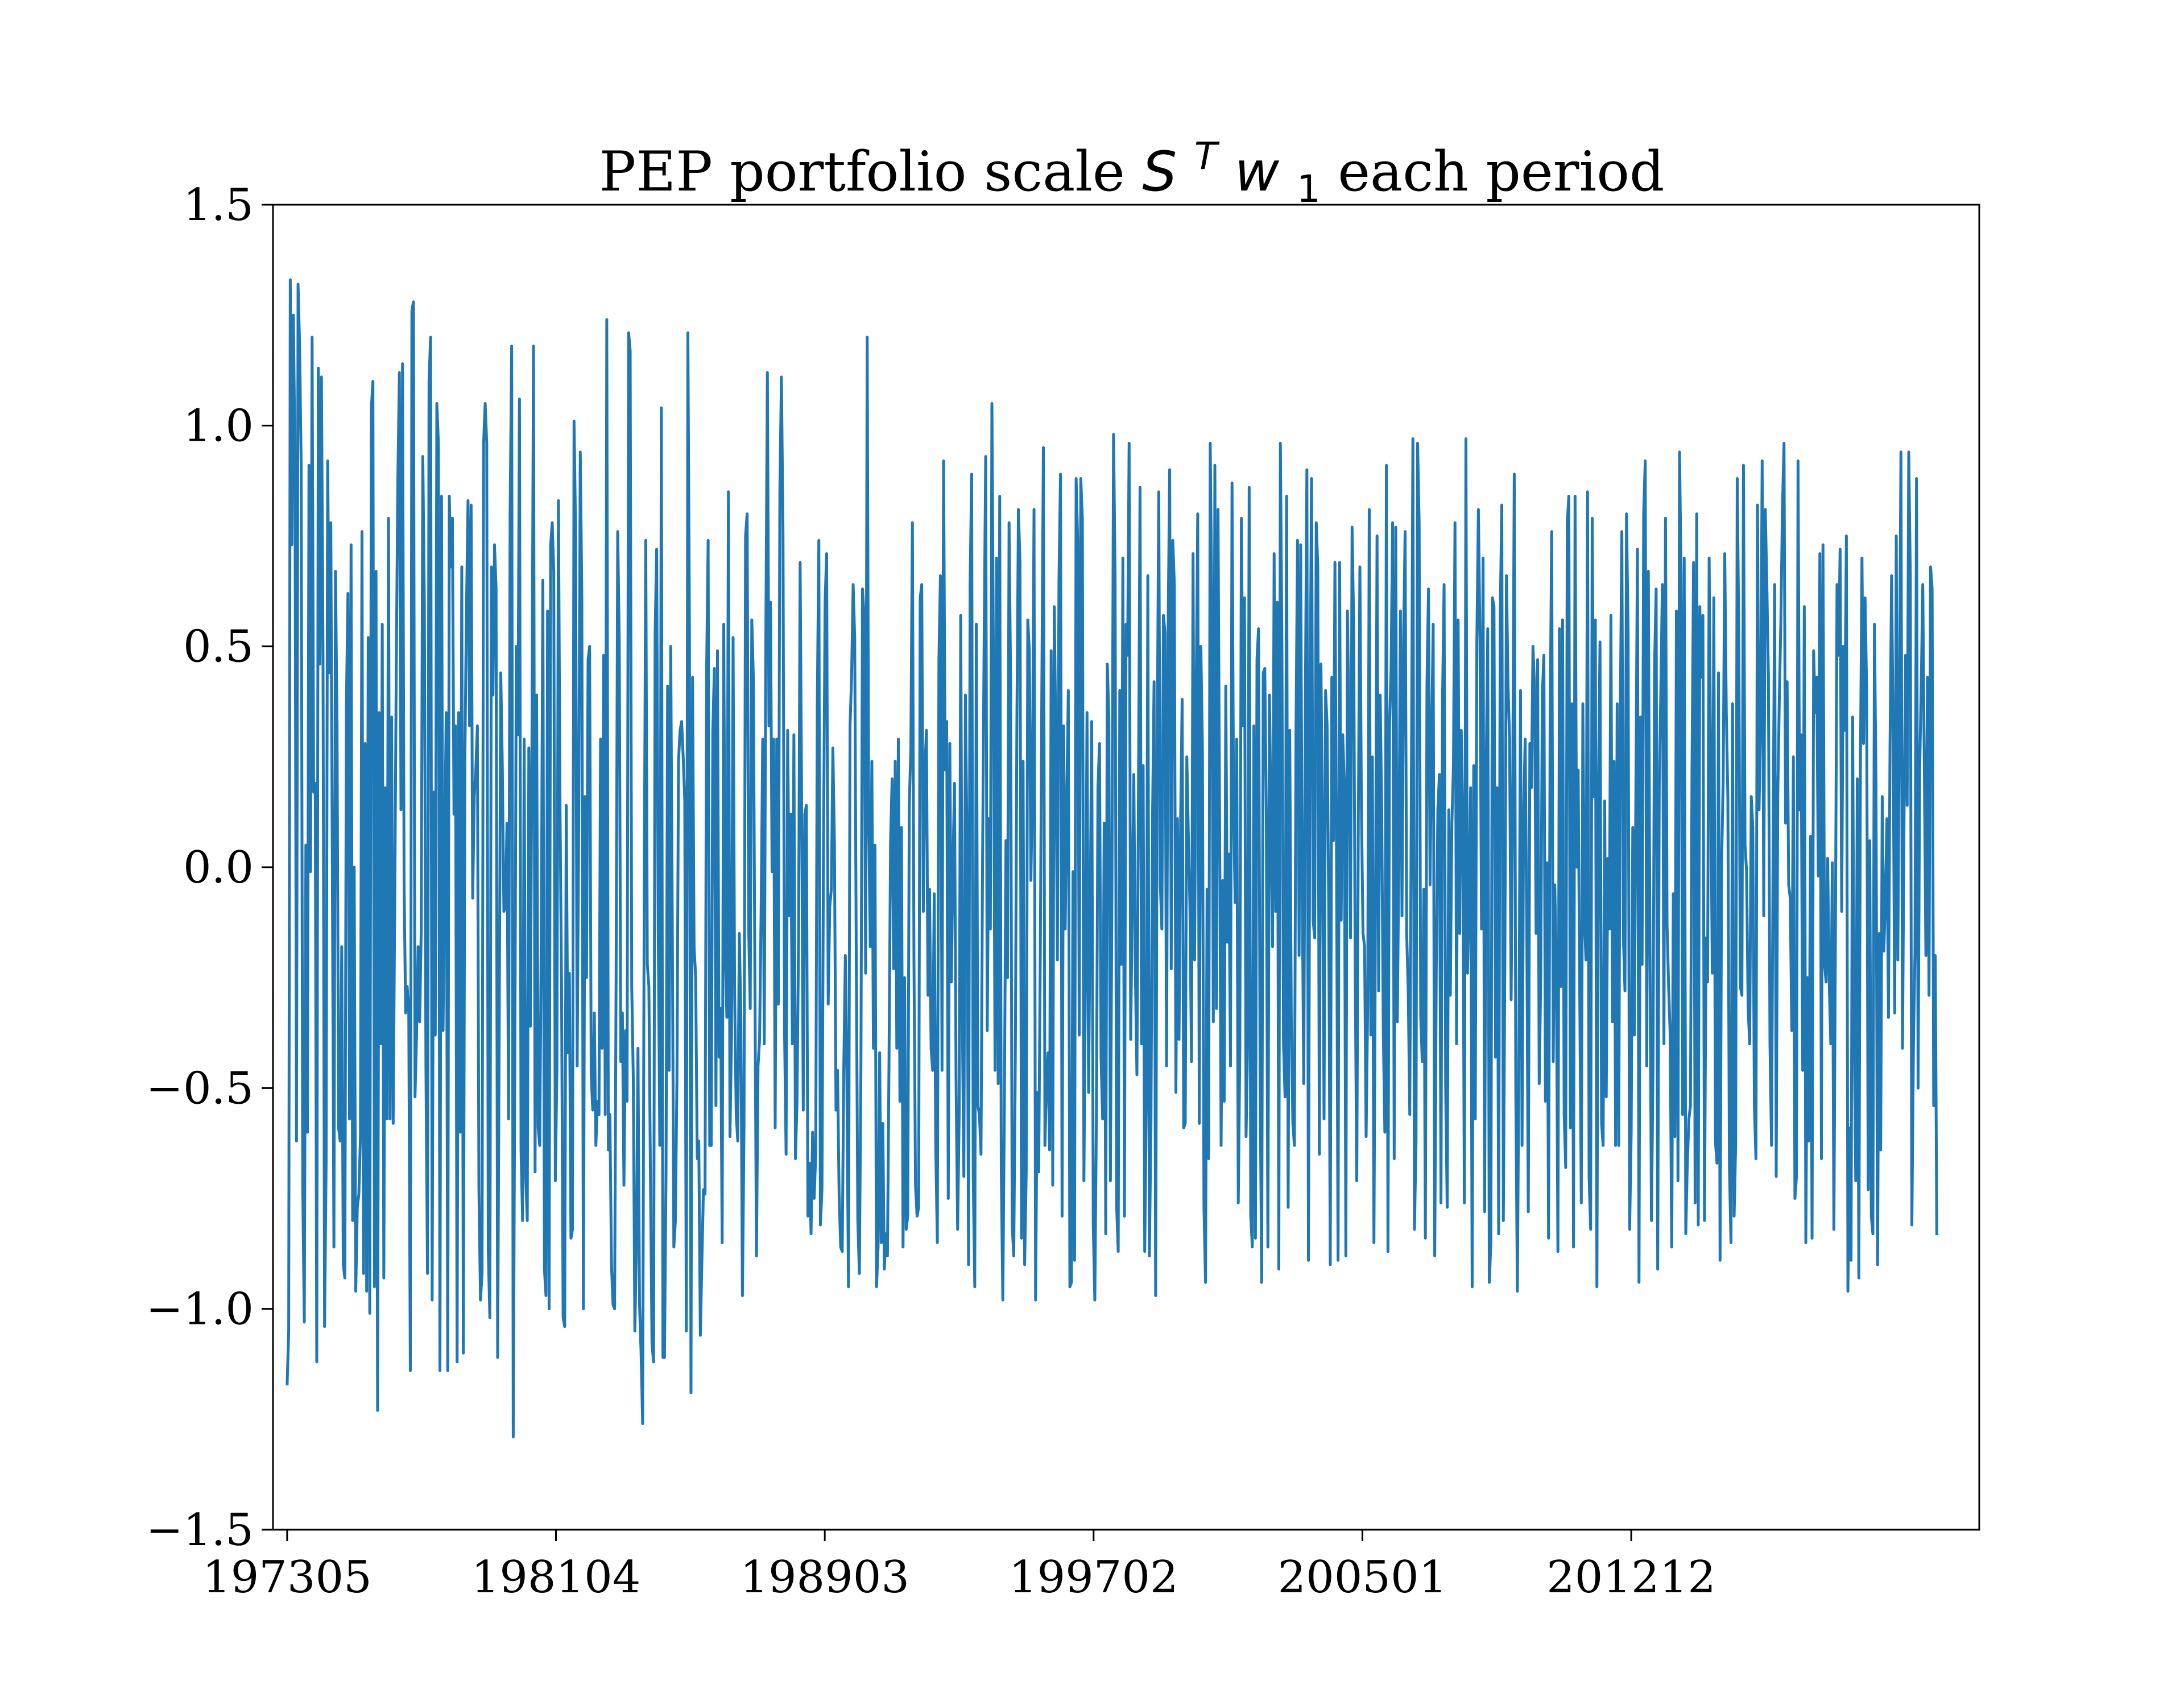  I want to click on title-math-subscript: 1, so click(1309, 189).